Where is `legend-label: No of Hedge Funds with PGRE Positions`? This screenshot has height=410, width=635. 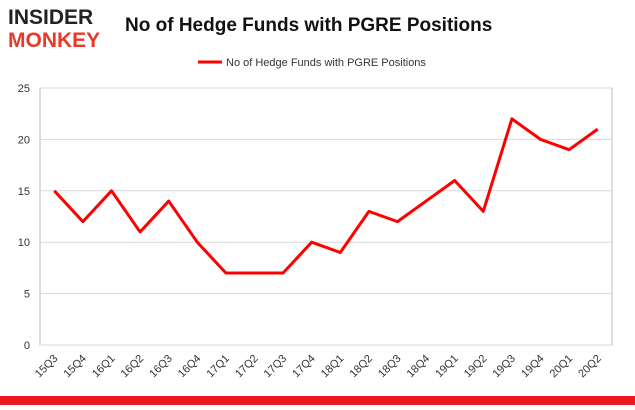
legend-label: No of Hedge Funds with PGRE Positions is located at coordinates (326, 63).